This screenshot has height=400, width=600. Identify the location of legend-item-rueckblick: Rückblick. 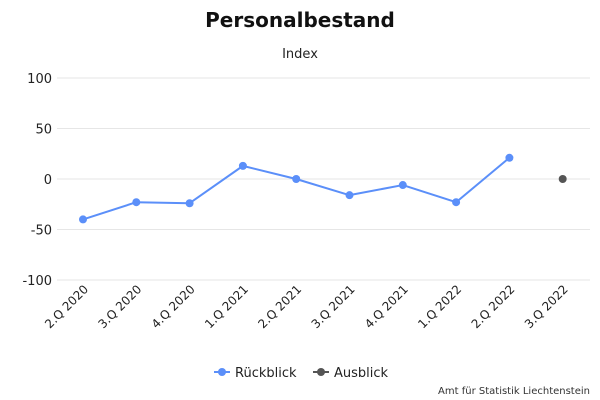
(255, 373).